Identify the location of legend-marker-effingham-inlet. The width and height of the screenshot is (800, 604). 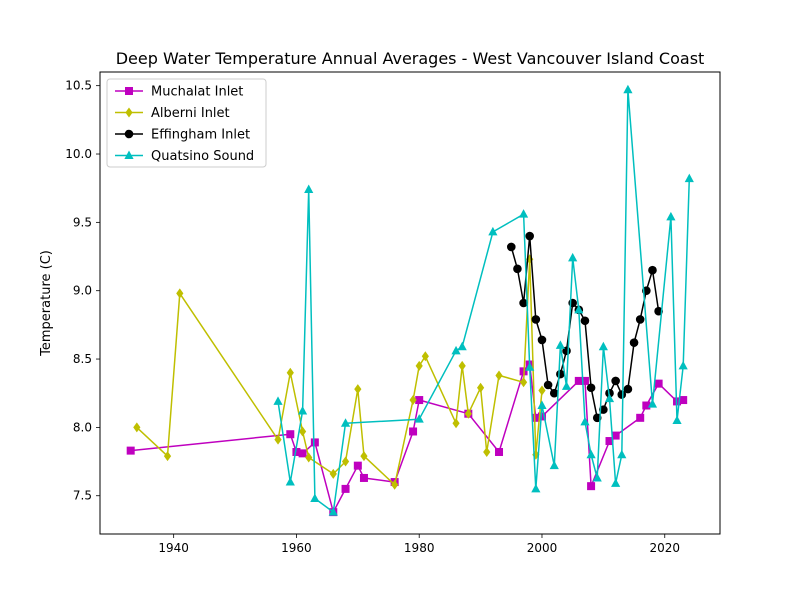
(129, 134).